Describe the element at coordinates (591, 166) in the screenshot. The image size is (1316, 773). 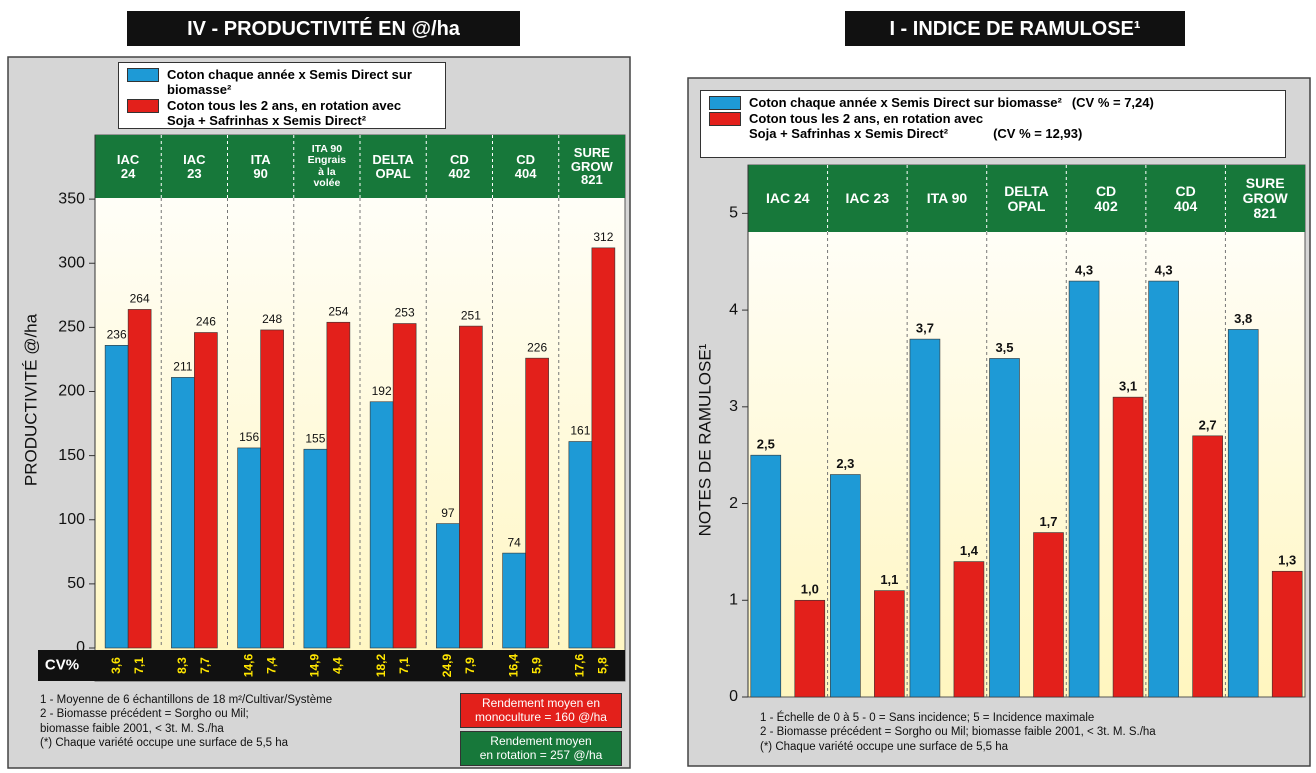
I see `category-label: SURE GROW 821` at that location.